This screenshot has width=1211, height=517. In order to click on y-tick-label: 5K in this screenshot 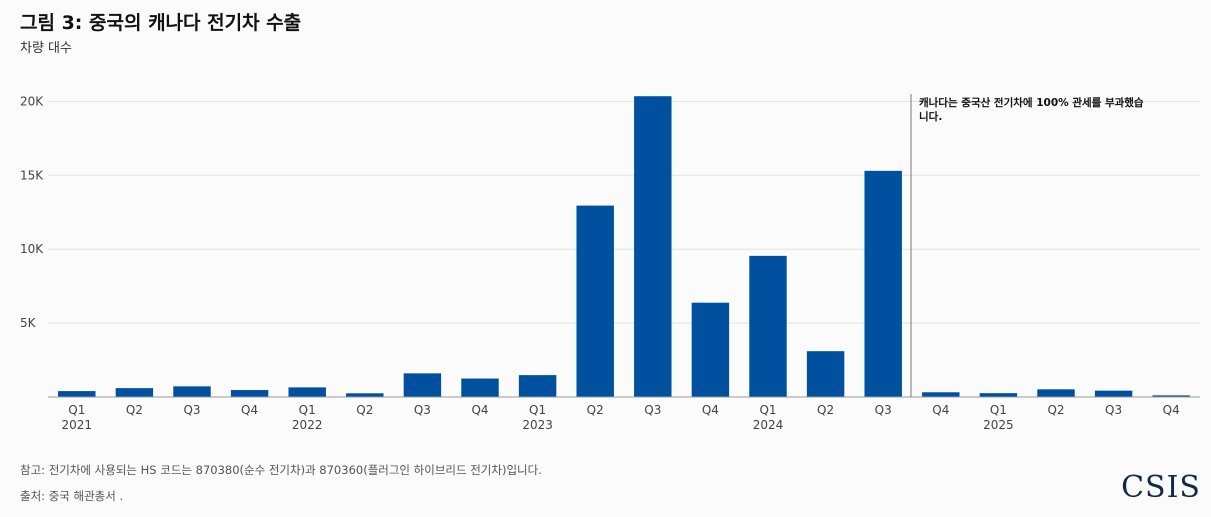, I will do `click(28, 323)`.